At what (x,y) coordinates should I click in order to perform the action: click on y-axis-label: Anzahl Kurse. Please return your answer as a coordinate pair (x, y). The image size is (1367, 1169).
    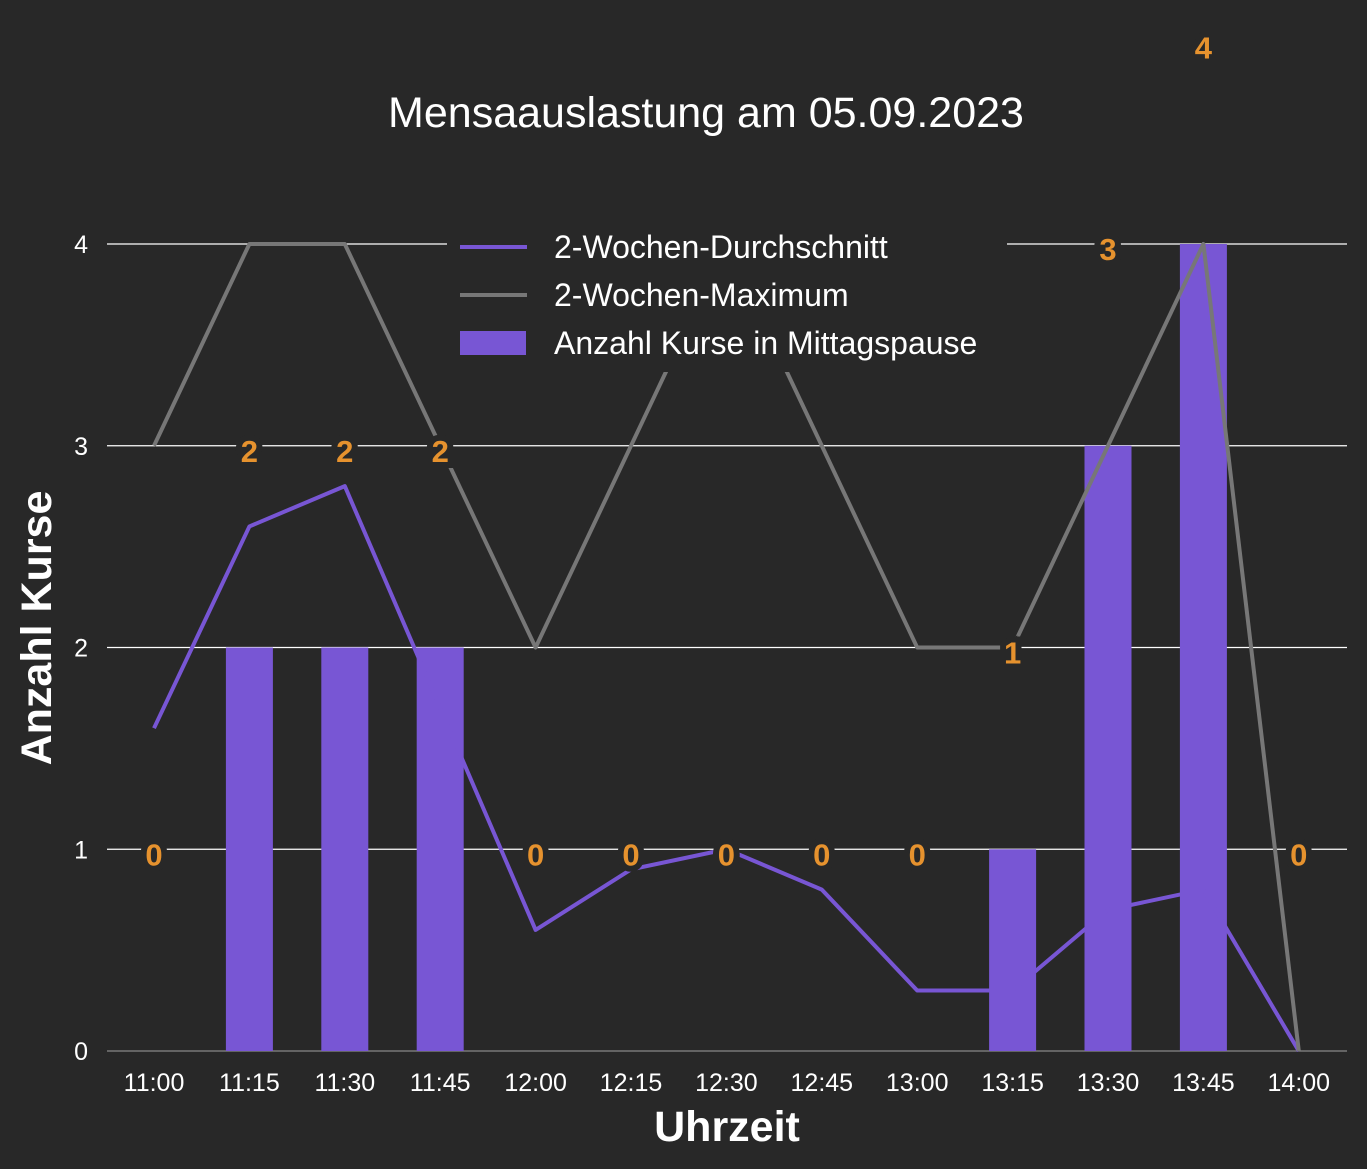
    Looking at the image, I should click on (37, 628).